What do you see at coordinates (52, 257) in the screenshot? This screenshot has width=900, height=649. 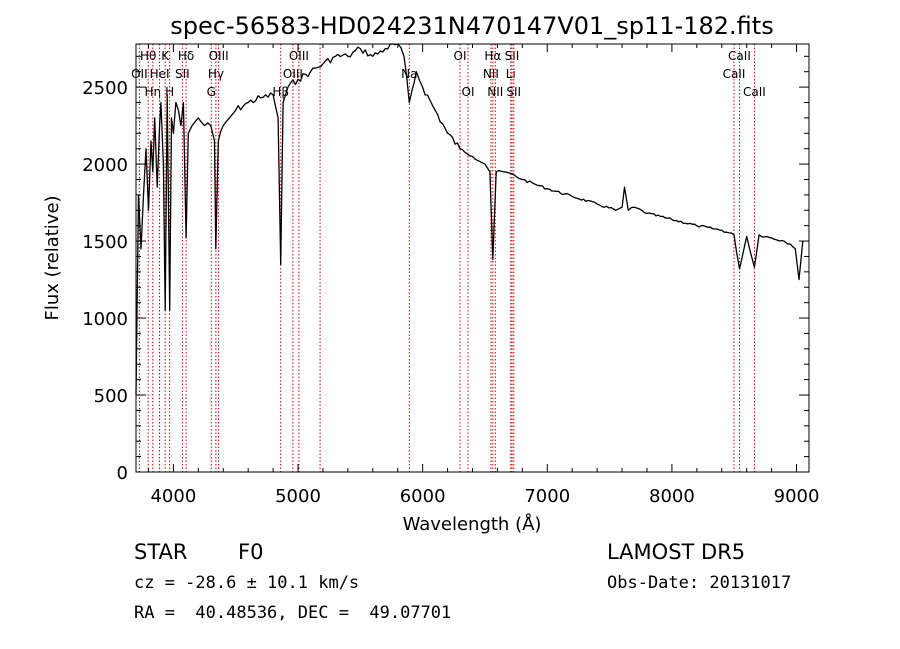 I see `y-axis-label: Flux (relative)` at bounding box center [52, 257].